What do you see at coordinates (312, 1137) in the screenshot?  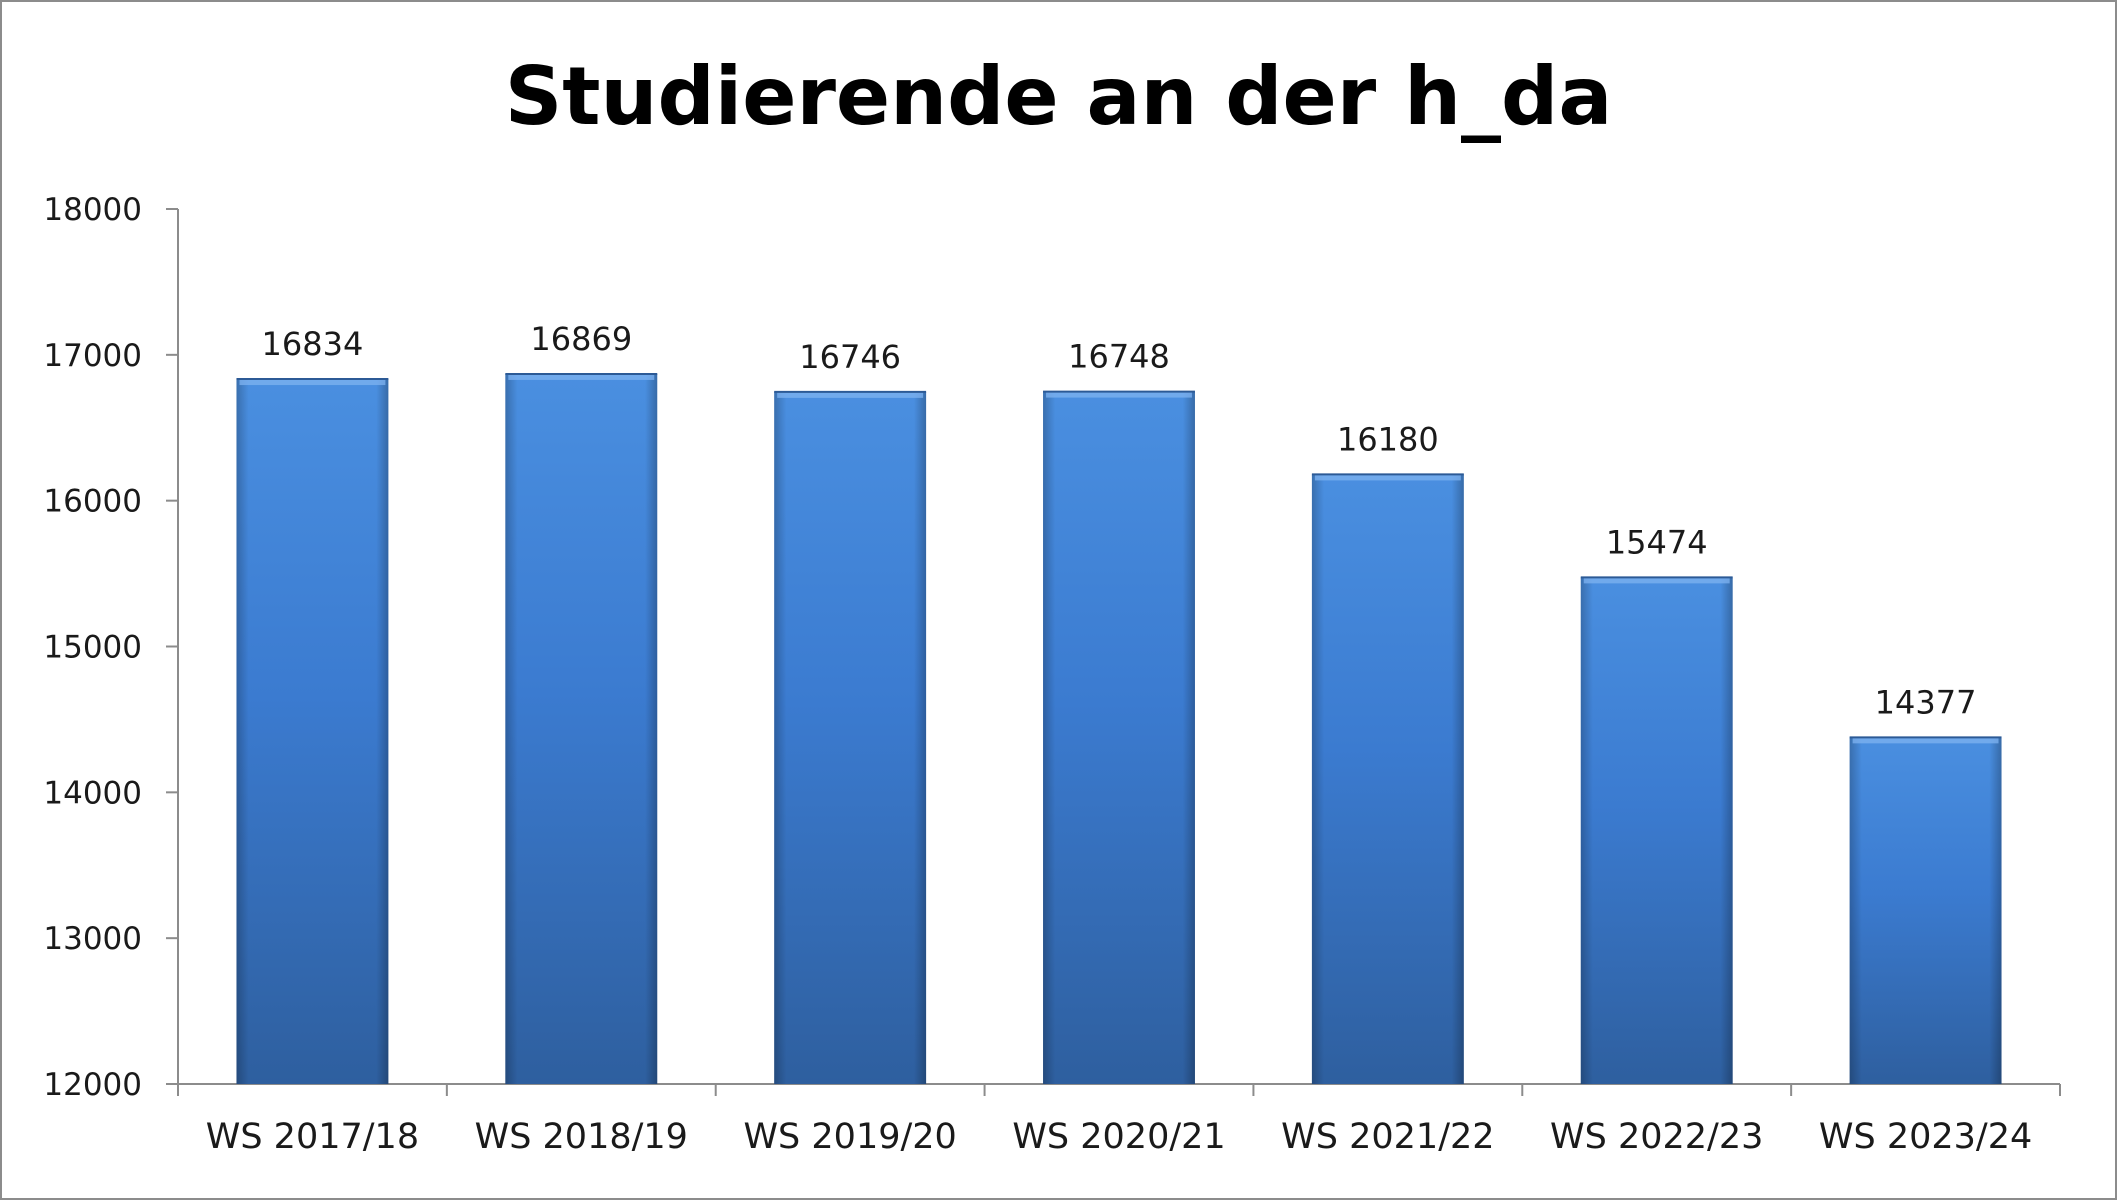 I see `x-tick-label: WS 2017/18` at bounding box center [312, 1137].